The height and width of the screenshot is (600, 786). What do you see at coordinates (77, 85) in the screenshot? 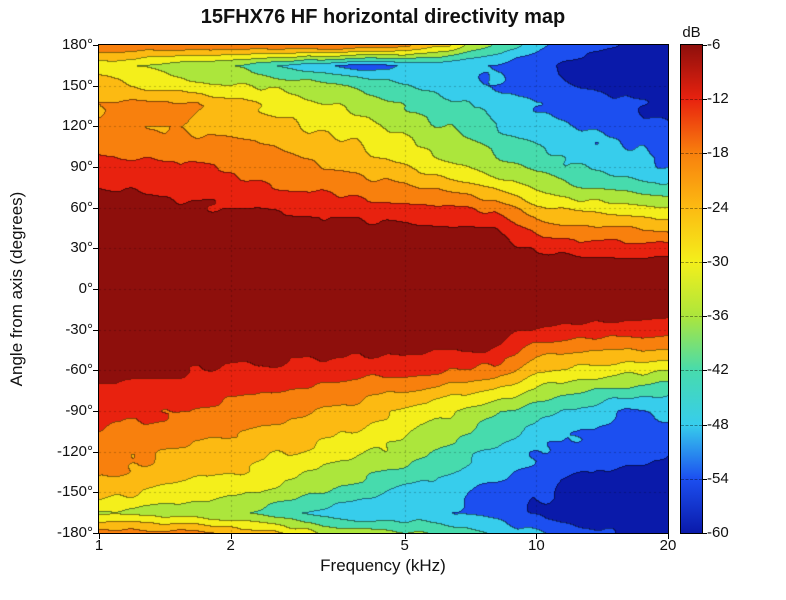
I see `y-tick-label: 150°` at bounding box center [77, 85].